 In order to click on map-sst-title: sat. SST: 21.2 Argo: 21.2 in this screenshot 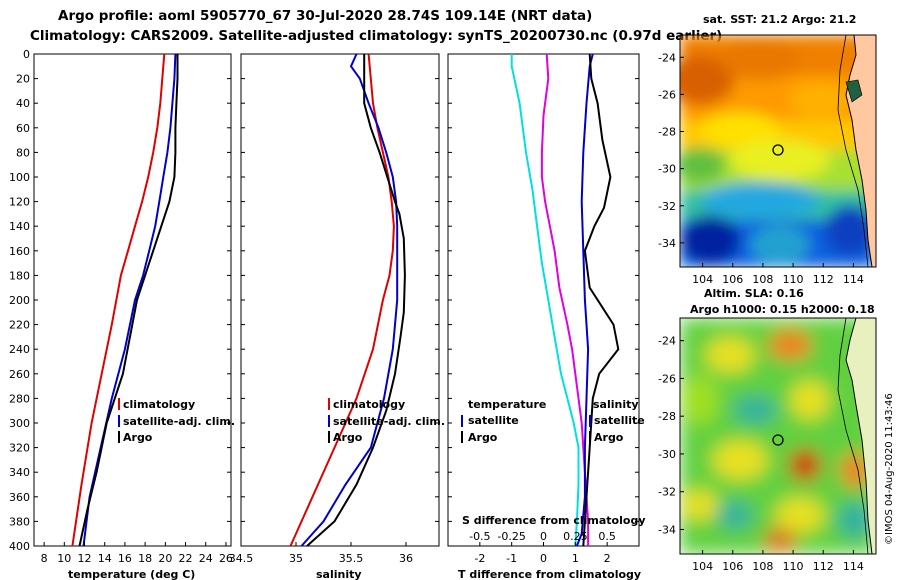, I will do `click(779, 19)`.